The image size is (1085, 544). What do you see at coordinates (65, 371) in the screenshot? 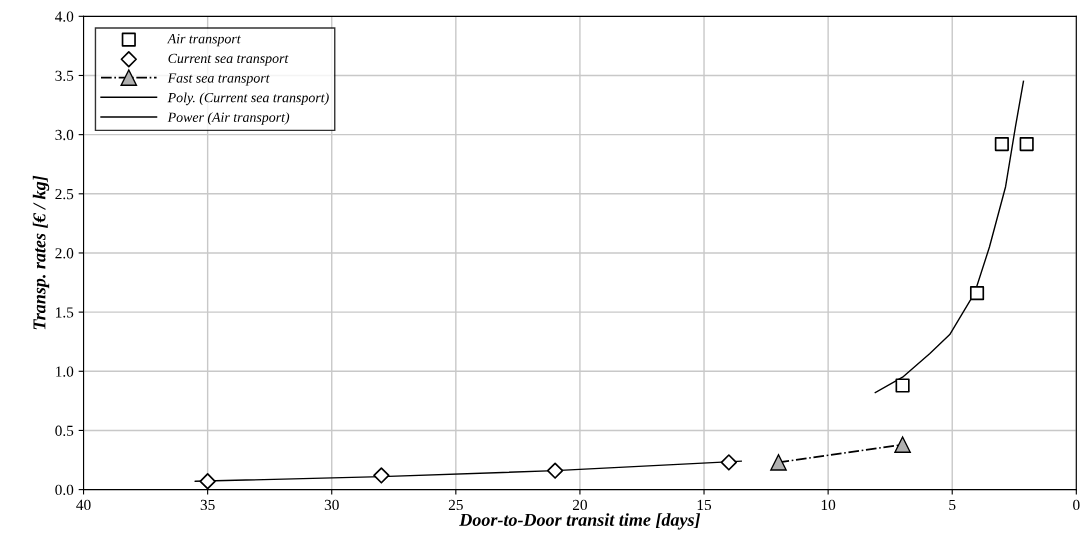
I see `y-tick-label: 1.0` at bounding box center [65, 371].